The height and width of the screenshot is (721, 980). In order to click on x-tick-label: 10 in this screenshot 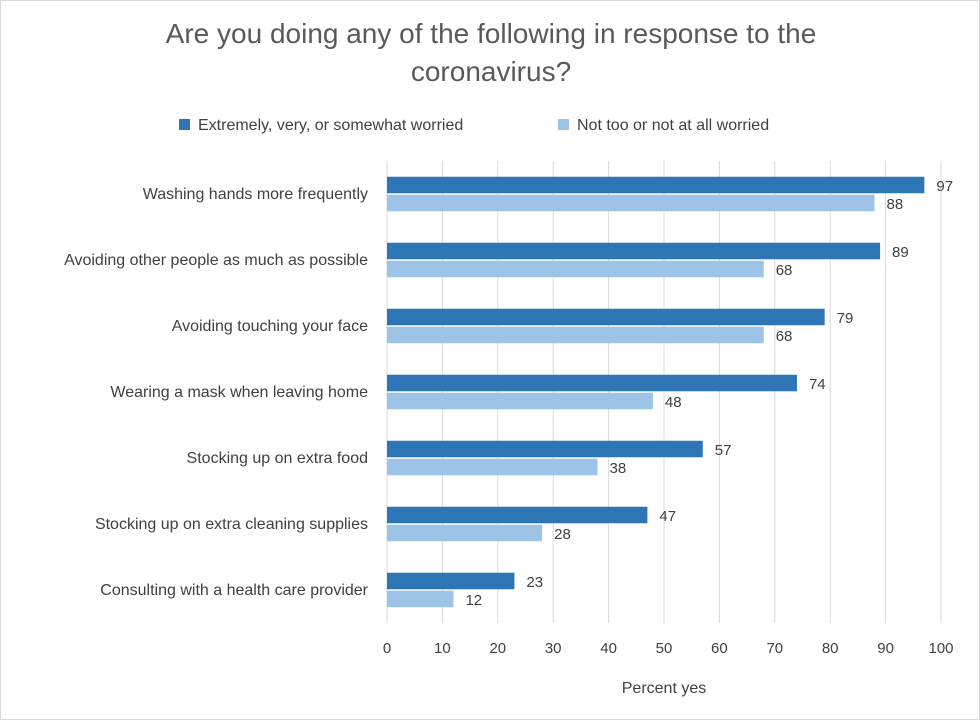, I will do `click(442, 648)`.